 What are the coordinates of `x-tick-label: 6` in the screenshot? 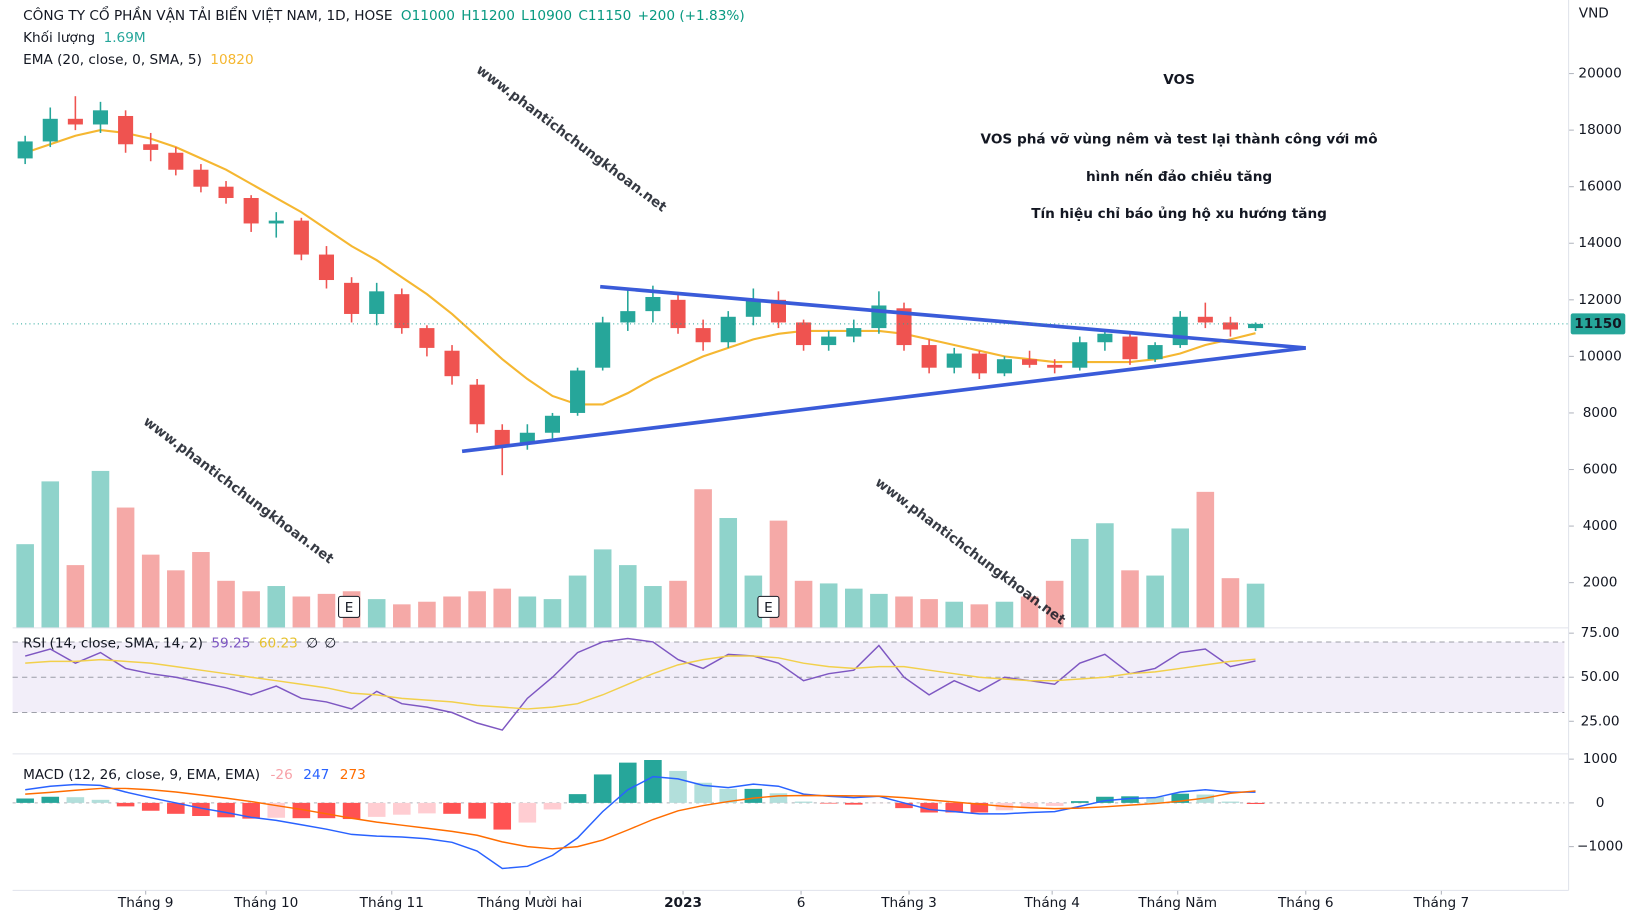 It's located at (801, 903).